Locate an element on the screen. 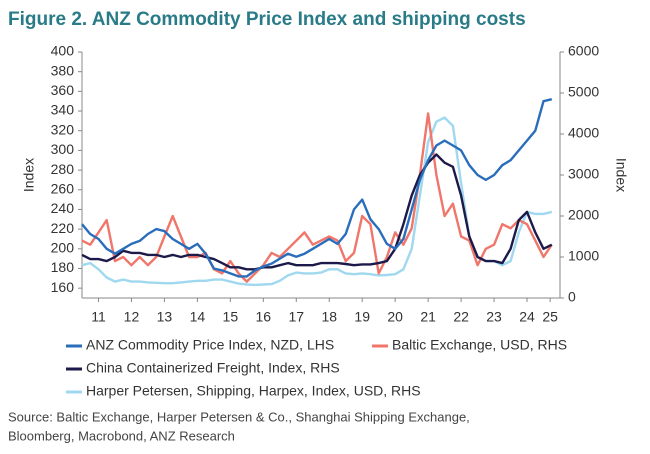  y-tick-label: 340 is located at coordinates (63, 110).